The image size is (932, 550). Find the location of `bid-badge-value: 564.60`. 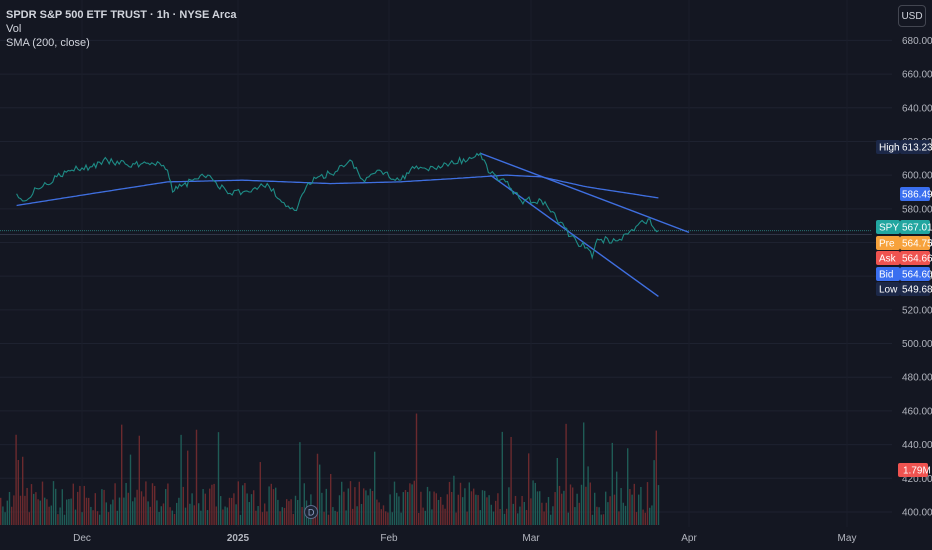

bid-badge-value: 564.60 is located at coordinates (917, 275).